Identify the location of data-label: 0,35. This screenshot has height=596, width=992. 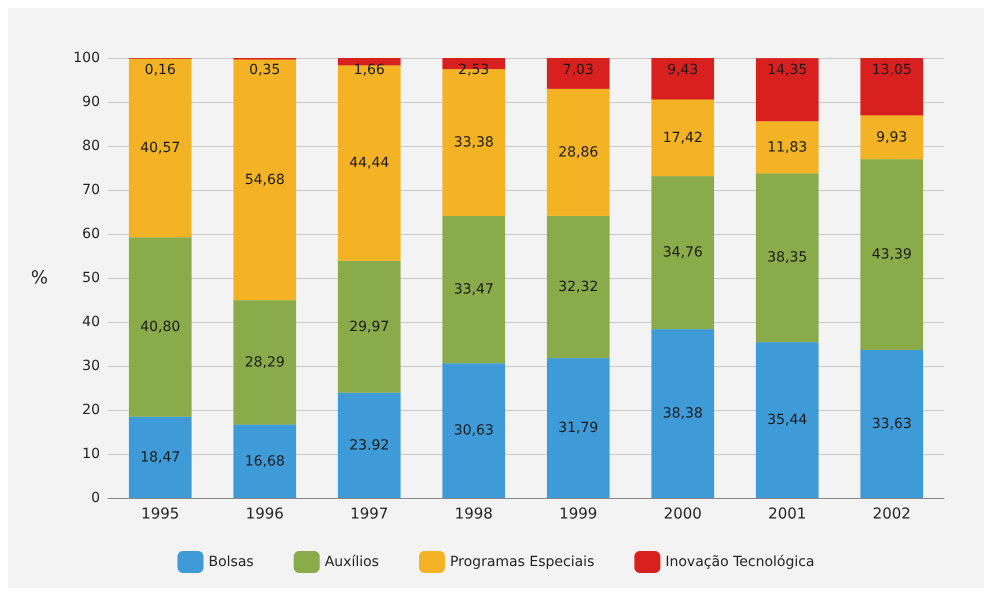
(264, 70).